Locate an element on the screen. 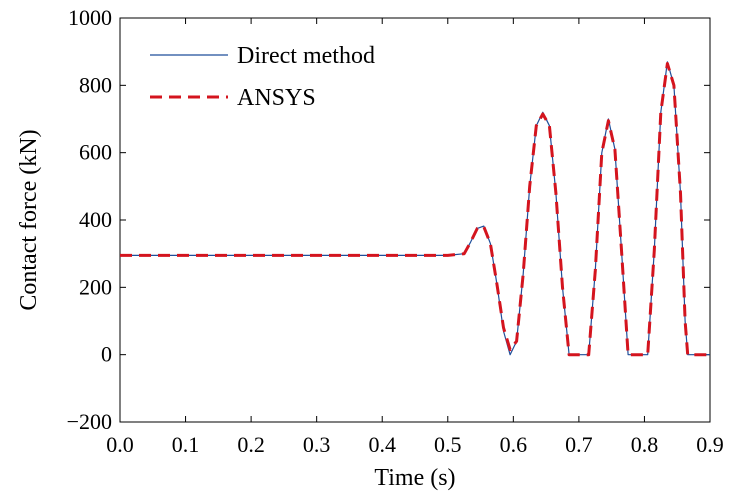 This screenshot has width=730, height=494. x-tick-label: 0.9 is located at coordinates (710, 444).